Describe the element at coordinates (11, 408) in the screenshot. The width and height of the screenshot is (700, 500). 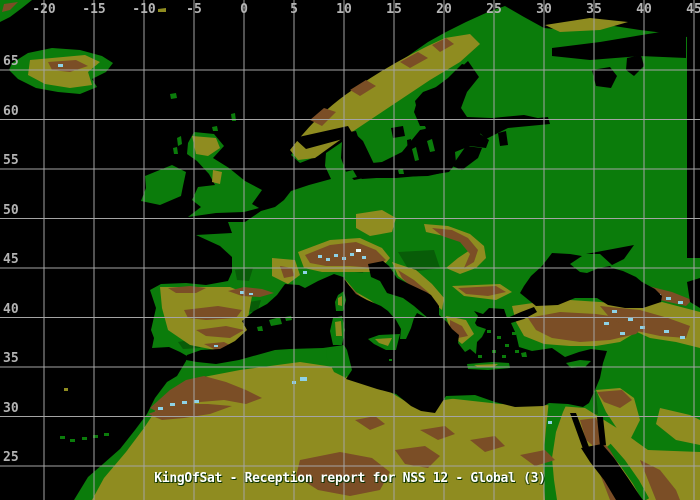
I see `lat-label-30: 30` at that location.